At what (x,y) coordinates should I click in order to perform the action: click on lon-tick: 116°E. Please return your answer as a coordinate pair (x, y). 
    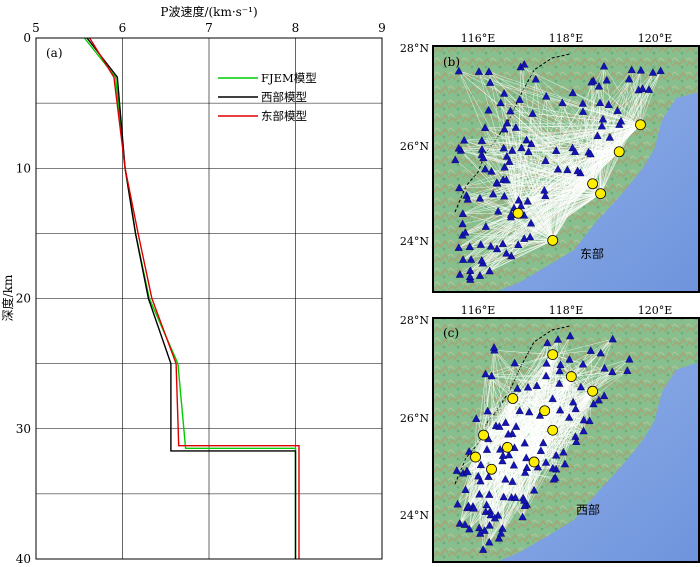
    Looking at the image, I should click on (478, 310).